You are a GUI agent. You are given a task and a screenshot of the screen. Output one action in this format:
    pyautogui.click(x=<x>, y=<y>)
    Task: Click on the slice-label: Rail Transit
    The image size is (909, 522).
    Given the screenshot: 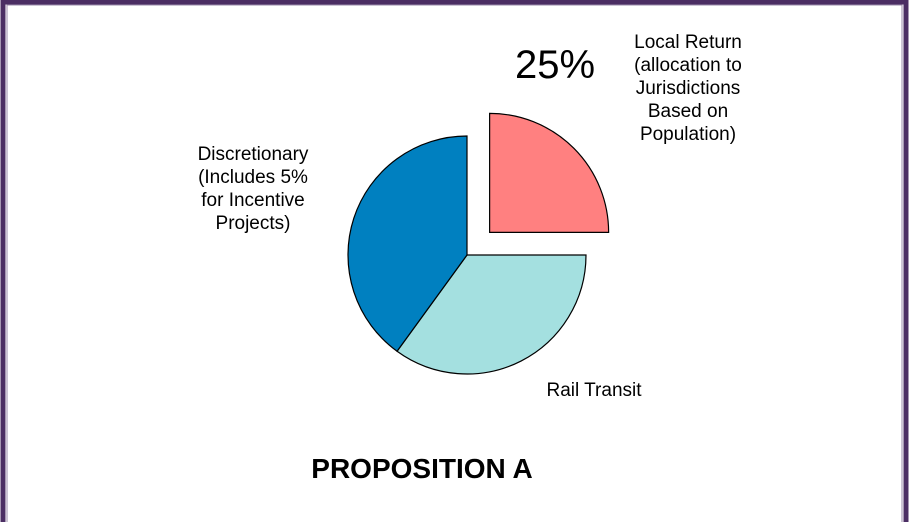 What is the action you would take?
    pyautogui.click(x=594, y=390)
    